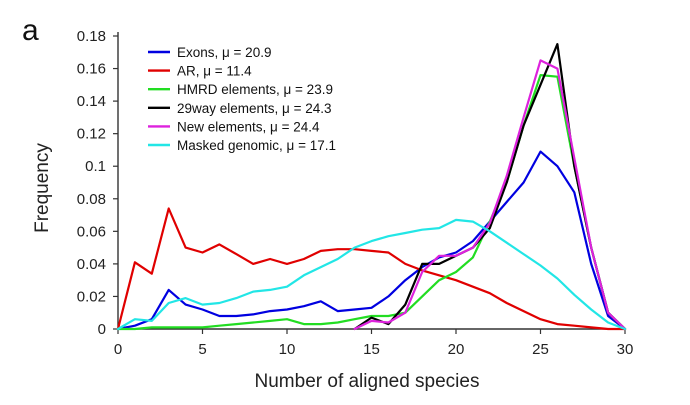 Image resolution: width=690 pixels, height=405 pixels. I want to click on x-tick-label: 10, so click(287, 349).